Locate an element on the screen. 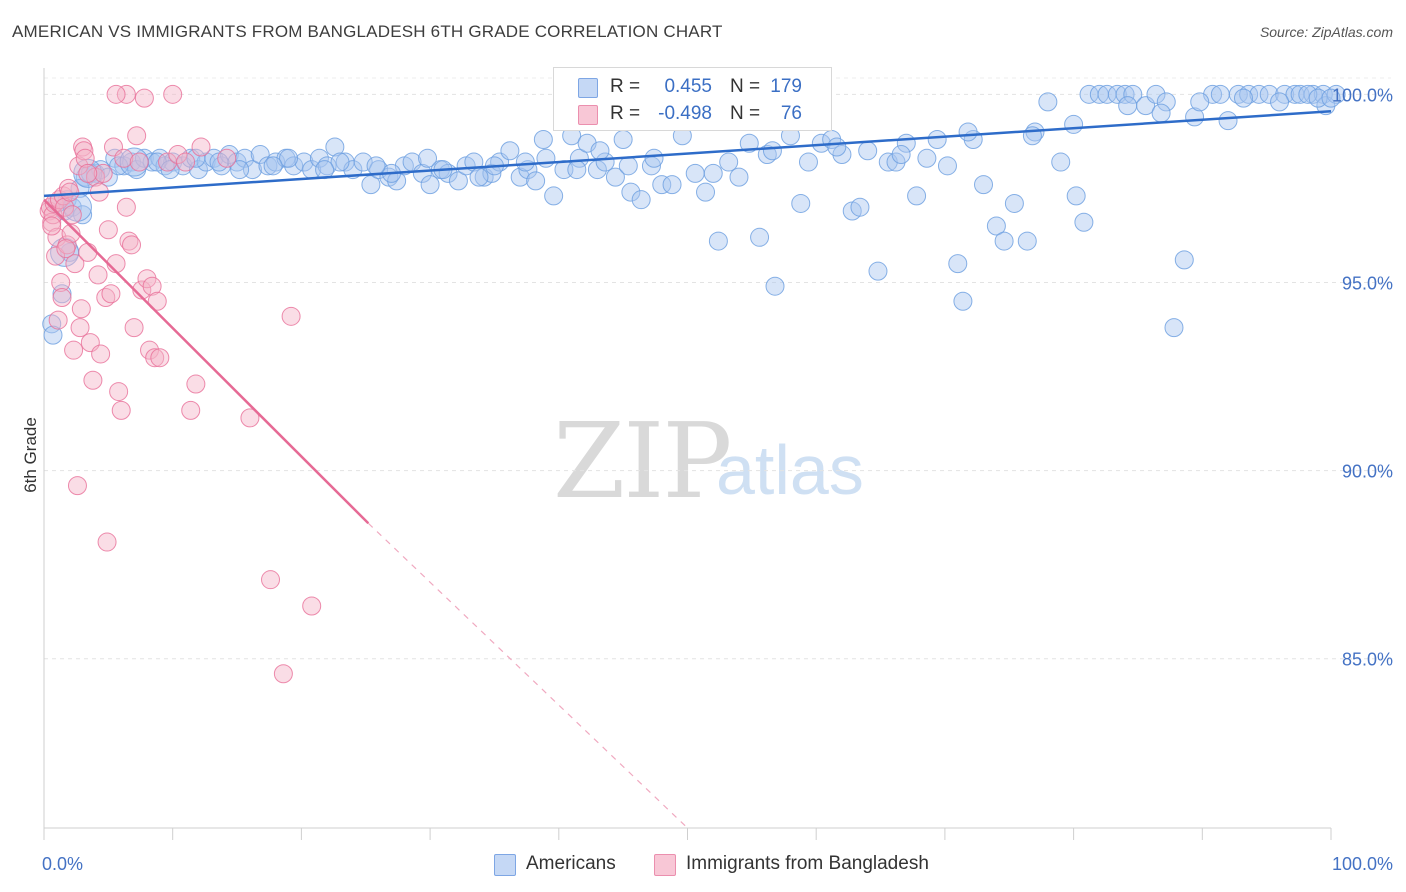  stats-row-bangladesh: R = -0.498 N = 76 is located at coordinates (692, 114).